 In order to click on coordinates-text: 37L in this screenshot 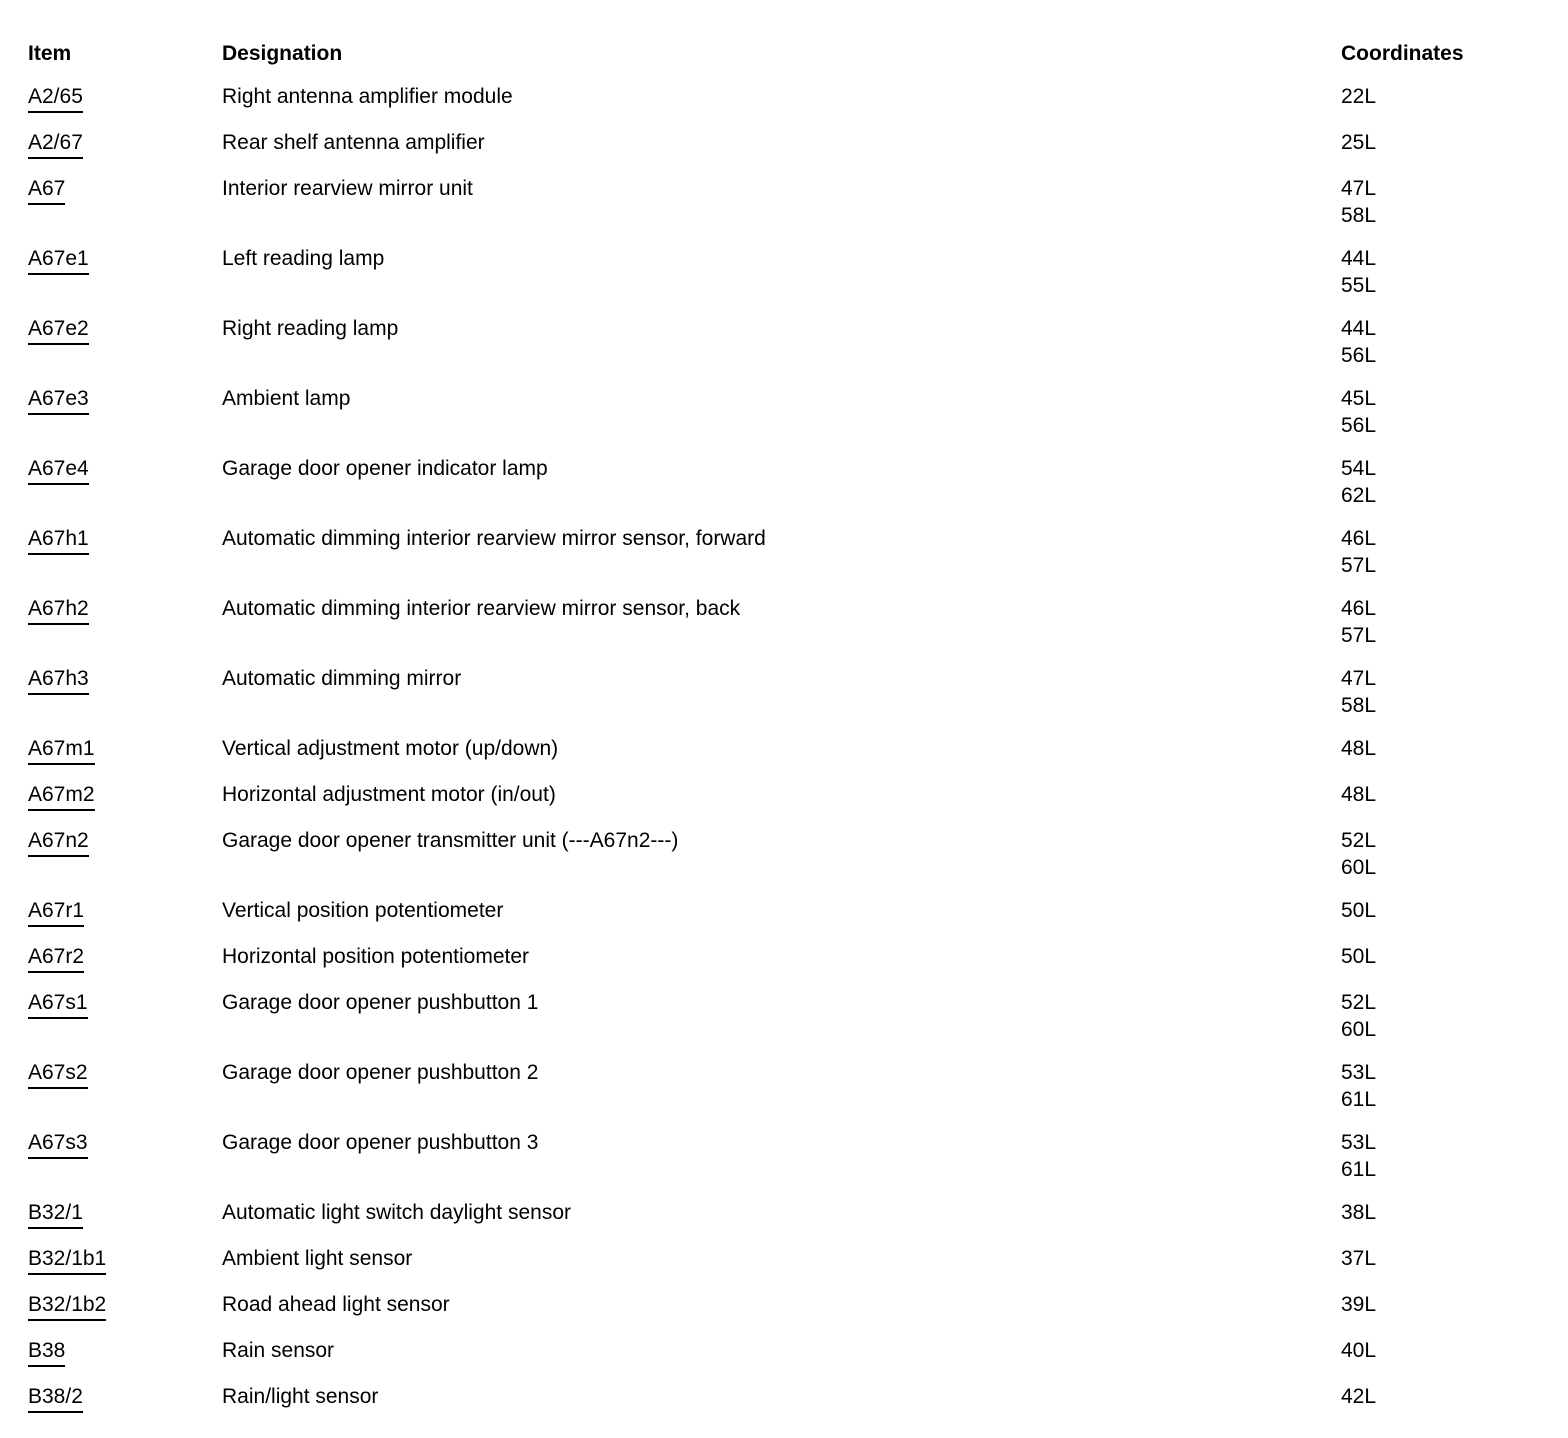, I will do `click(1454, 1258)`.